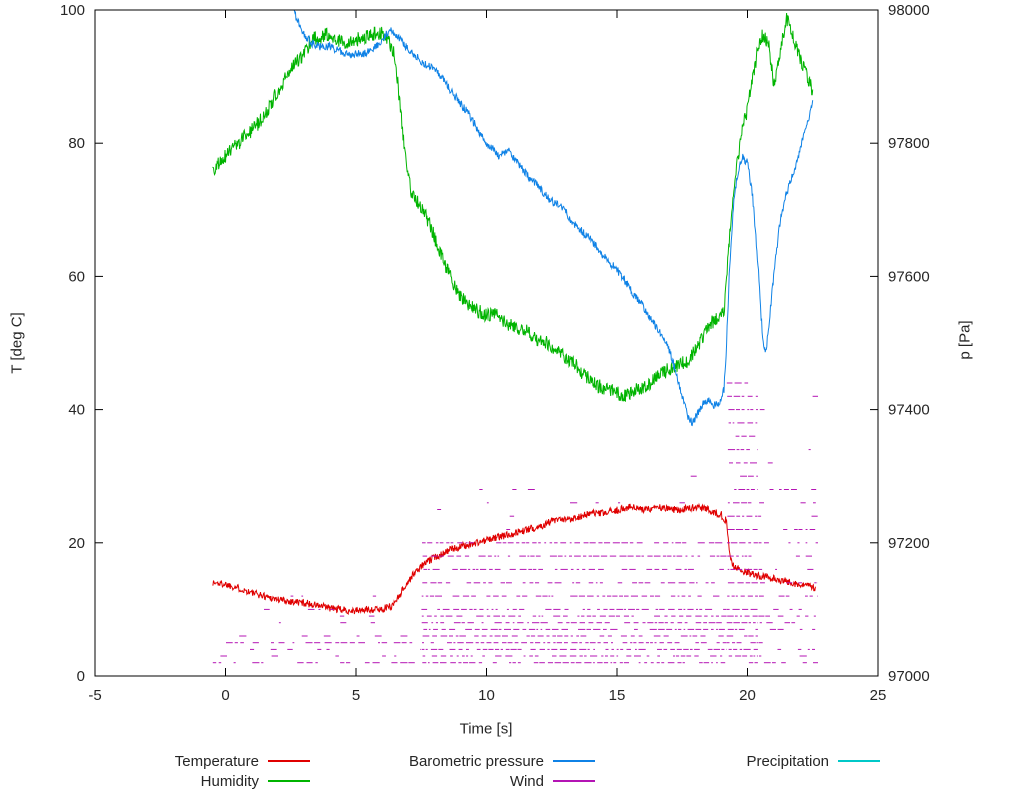 This screenshot has height=800, width=1024. Describe the element at coordinates (737, 781) in the screenshot. I see `legend-spacer` at that location.